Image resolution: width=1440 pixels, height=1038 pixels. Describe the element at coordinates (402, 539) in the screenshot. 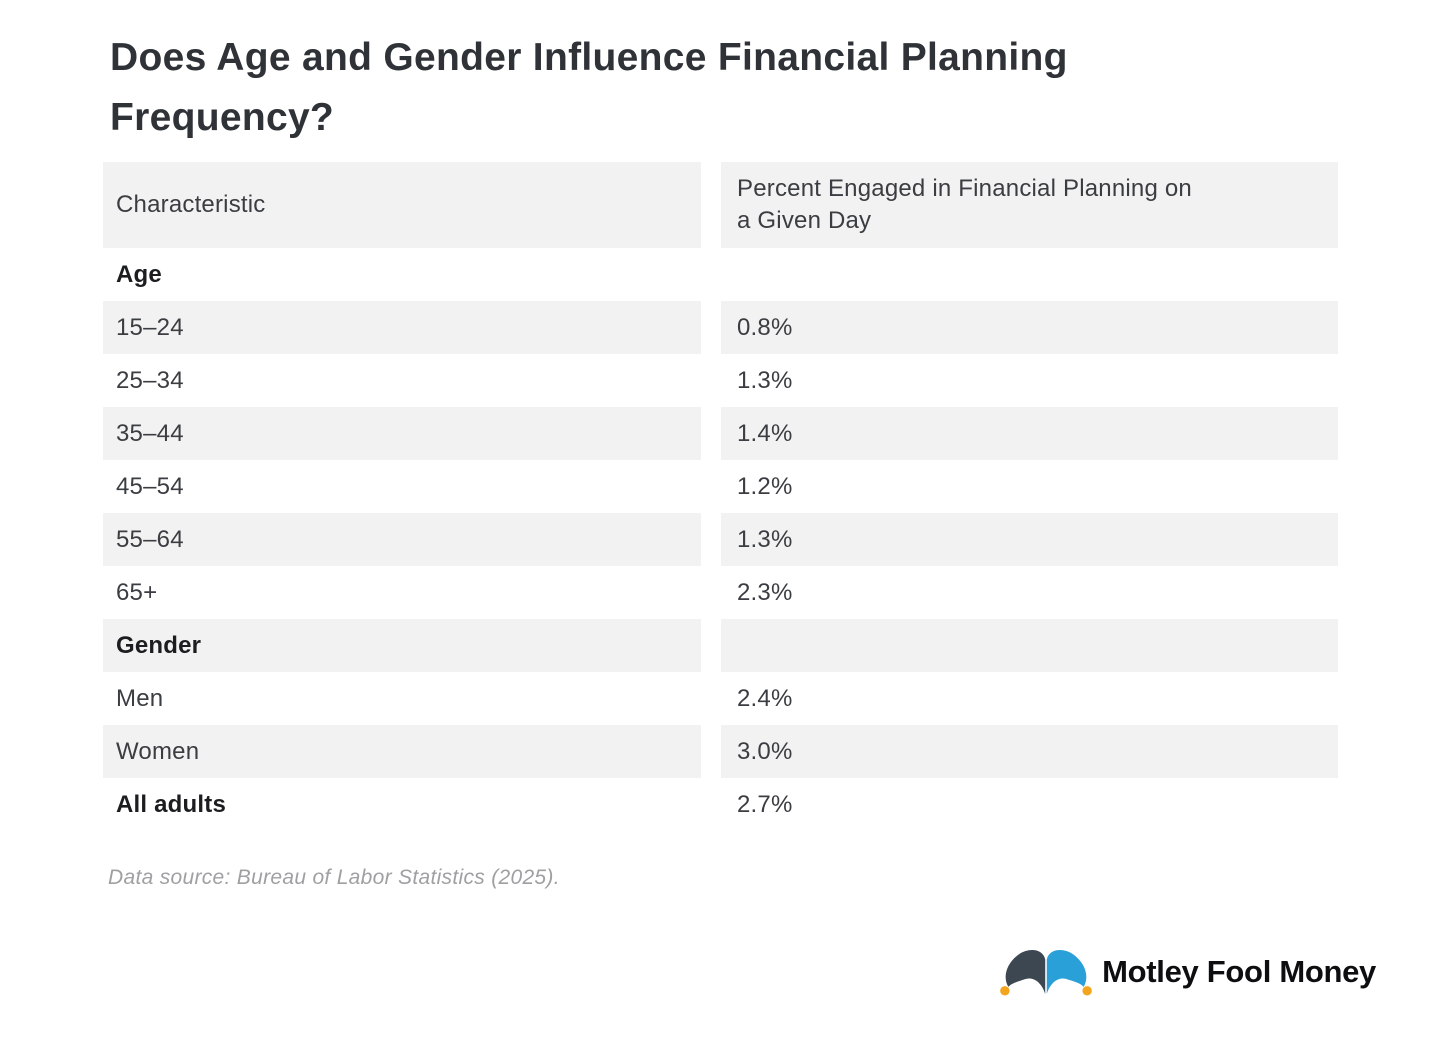

I see `row-label: 55–64` at that location.